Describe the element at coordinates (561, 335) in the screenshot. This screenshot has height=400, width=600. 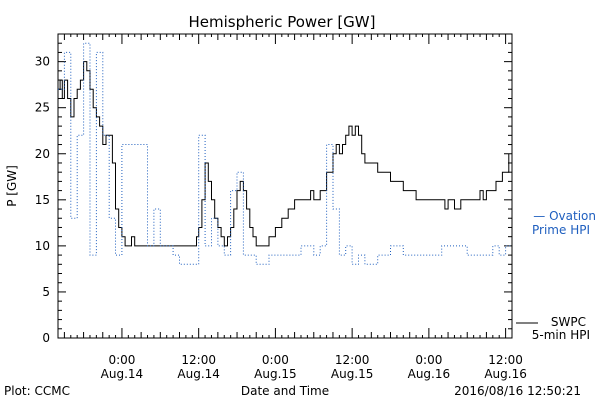
I see `legend-swpc-line2: 5-min HPI` at that location.